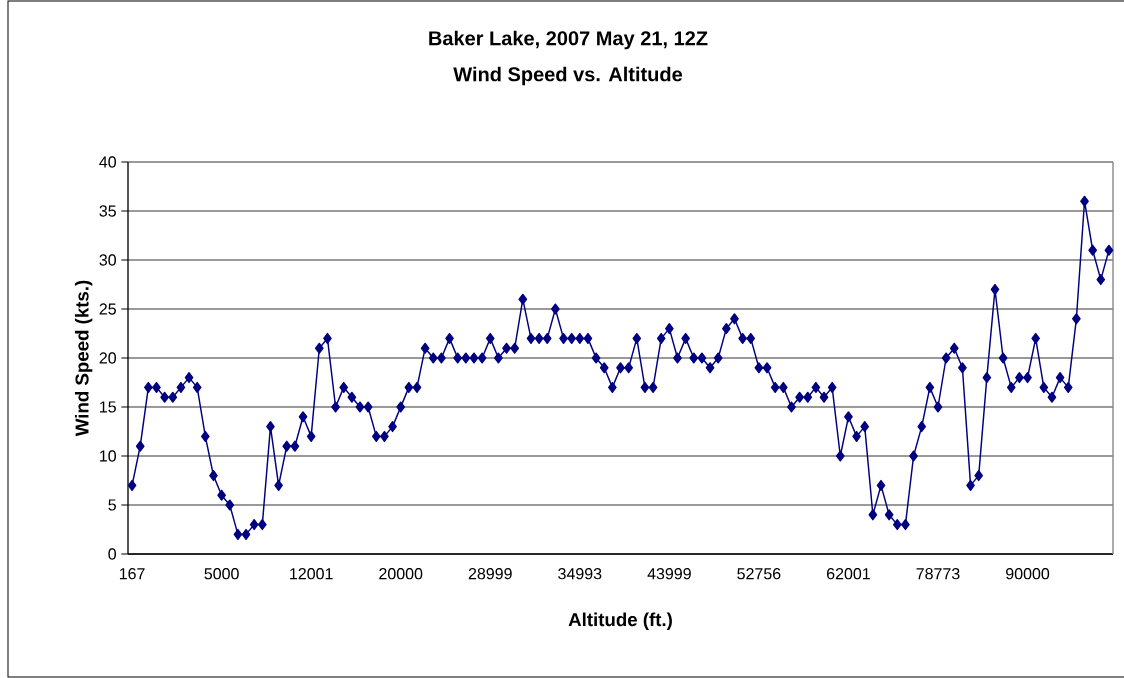 This screenshot has width=1124, height=678. What do you see at coordinates (112, 505) in the screenshot?
I see `y-tick-label: 5` at bounding box center [112, 505].